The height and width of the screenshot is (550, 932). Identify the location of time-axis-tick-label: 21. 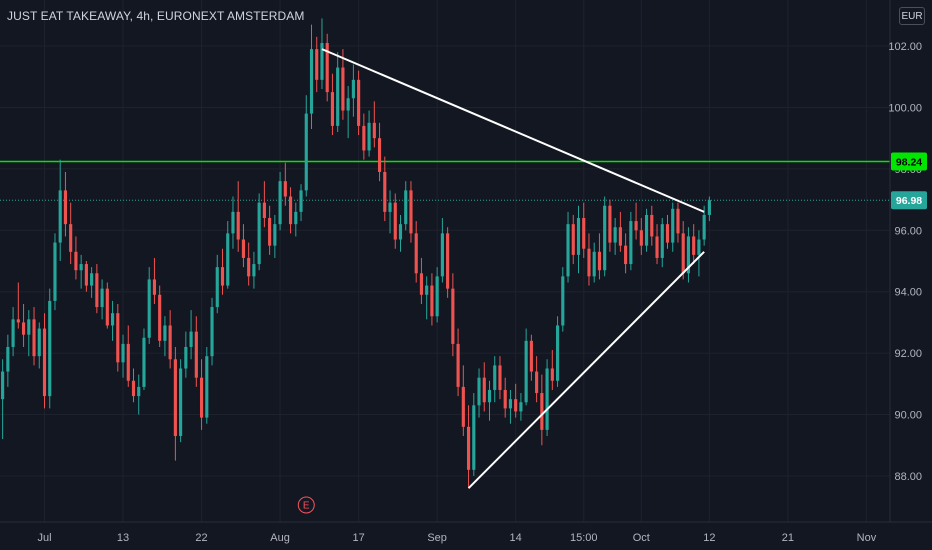
(788, 538).